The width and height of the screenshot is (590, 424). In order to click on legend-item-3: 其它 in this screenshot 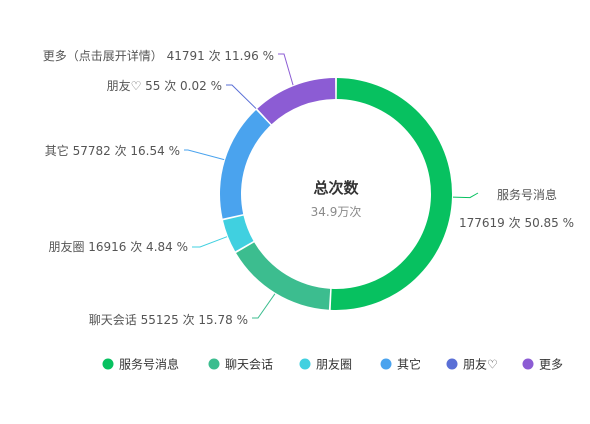, I will do `click(401, 364)`.